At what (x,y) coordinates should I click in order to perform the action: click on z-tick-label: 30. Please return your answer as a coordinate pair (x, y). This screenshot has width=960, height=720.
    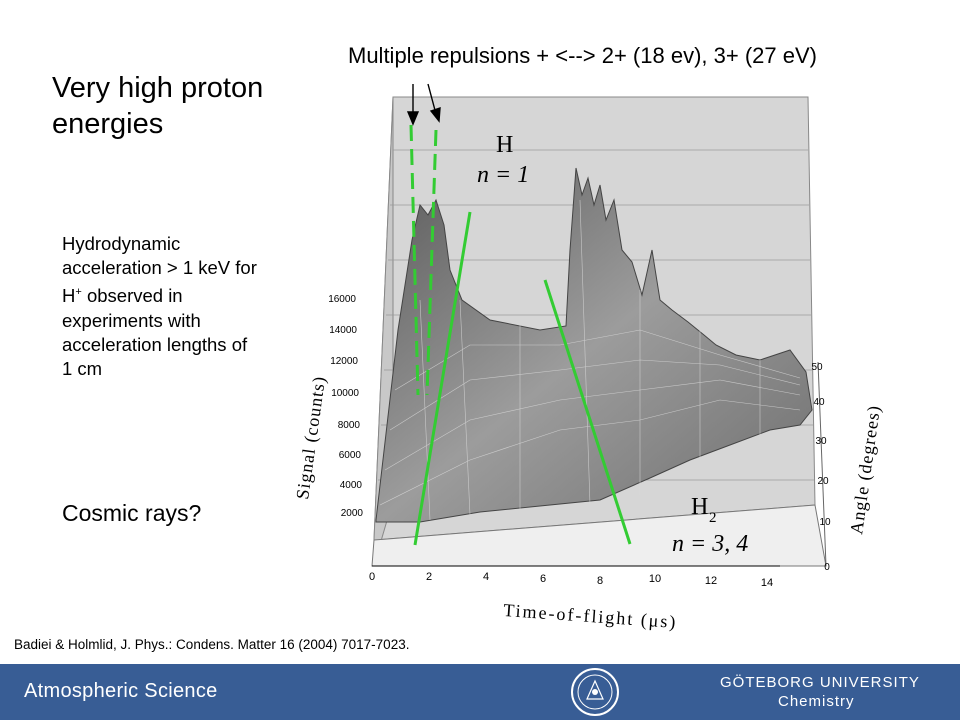
    Looking at the image, I should click on (821, 441).